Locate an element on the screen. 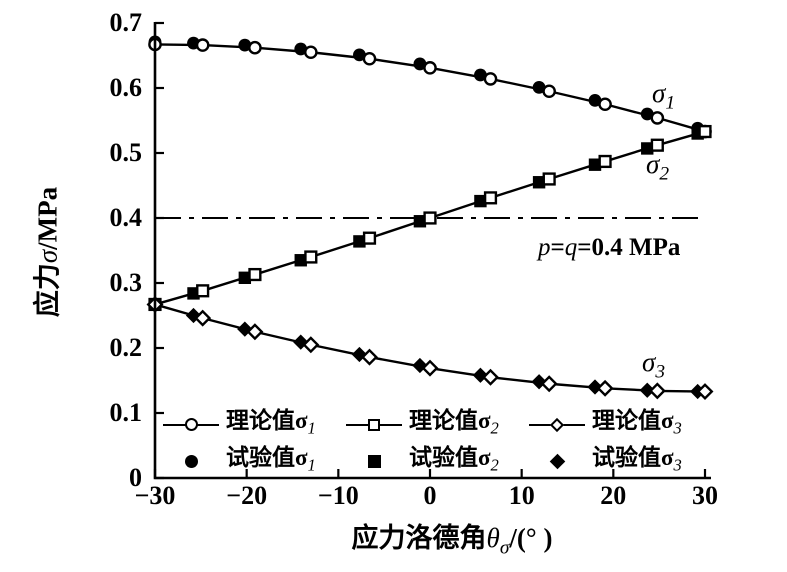 The image size is (787, 572). filled-square-icon is located at coordinates (374, 461).